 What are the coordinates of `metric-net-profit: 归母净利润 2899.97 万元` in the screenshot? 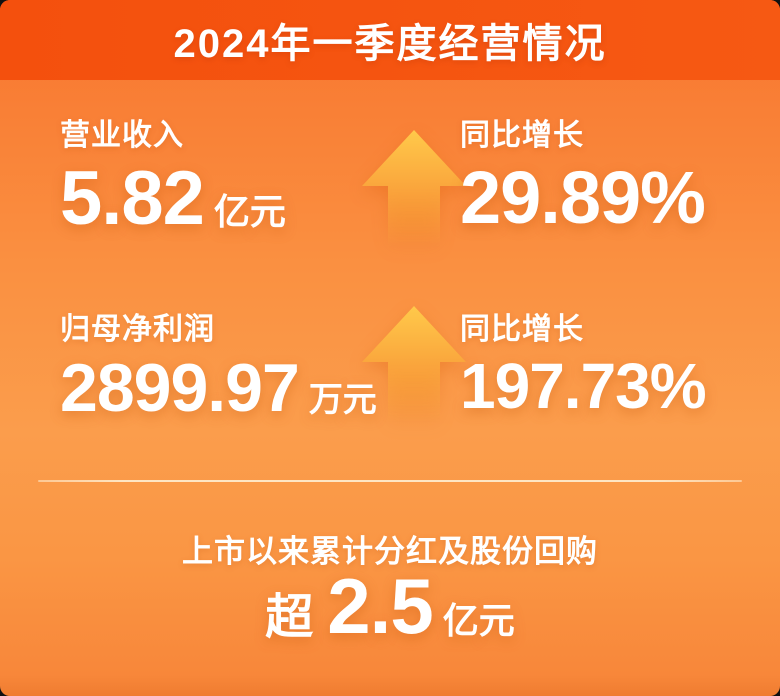 It's located at (218, 363).